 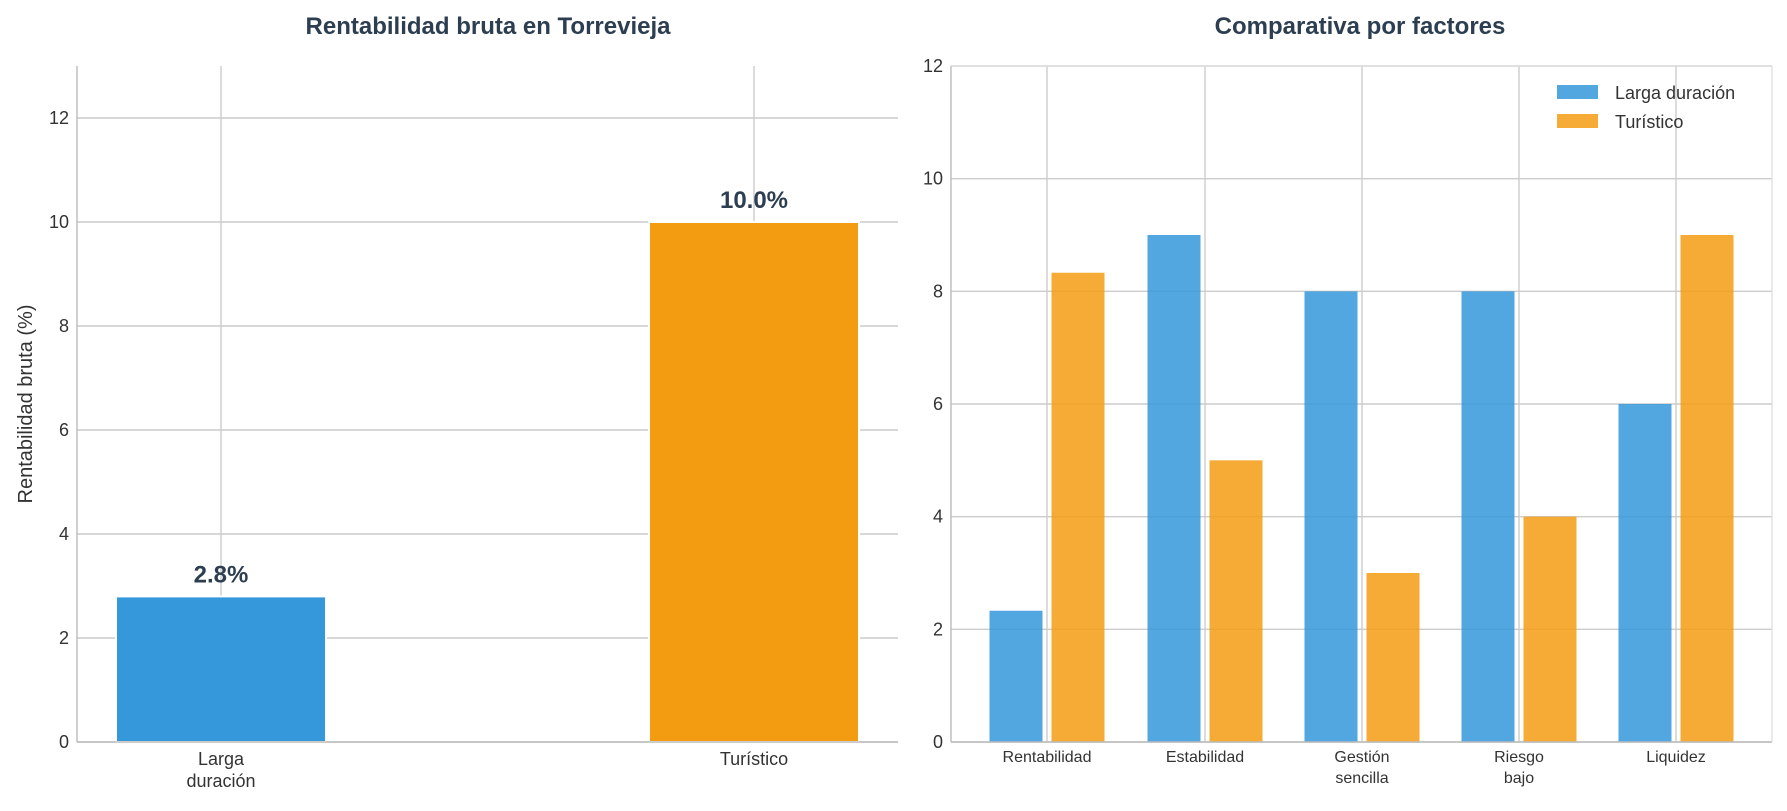 What do you see at coordinates (489, 26) in the screenshot?
I see `chart-title: Rentabilidad bruta en Torrevieja` at bounding box center [489, 26].